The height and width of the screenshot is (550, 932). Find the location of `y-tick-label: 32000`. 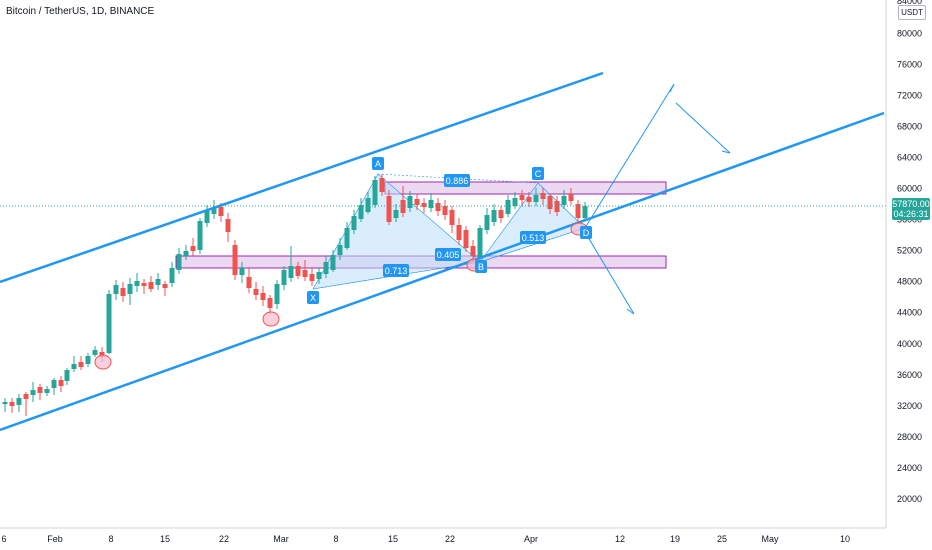

y-tick-label: 32000 is located at coordinates (909, 406).